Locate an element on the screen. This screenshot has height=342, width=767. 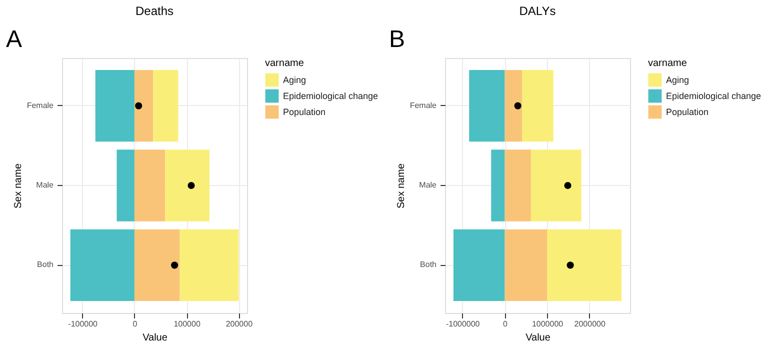
x-tick-label: 1000000 is located at coordinates (548, 324).